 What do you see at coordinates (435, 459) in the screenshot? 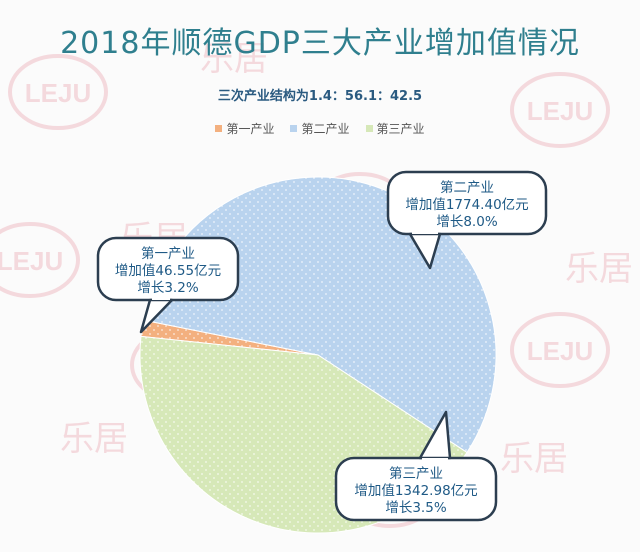
I see `callout-tertiary-seam` at bounding box center [435, 459].